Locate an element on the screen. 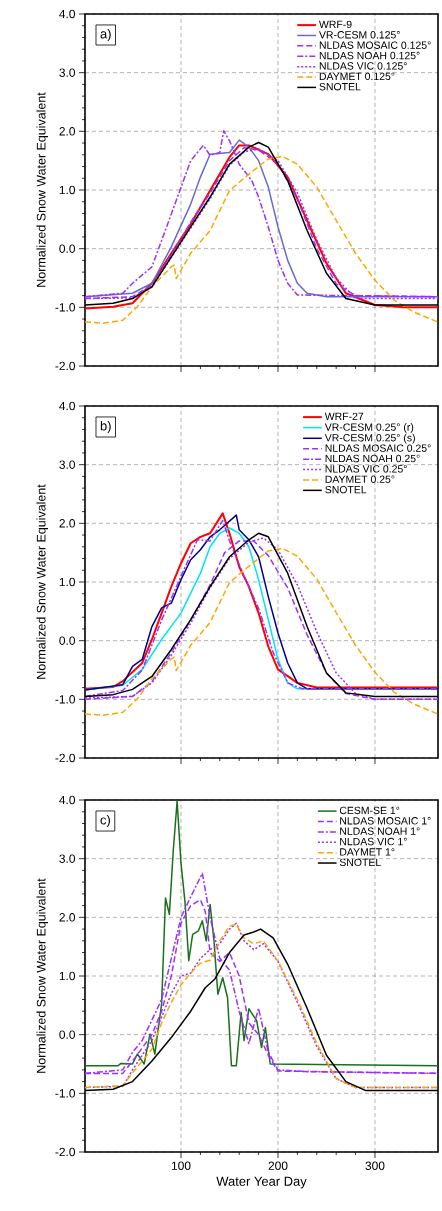  x-tick-label: 100 is located at coordinates (181, 1165).